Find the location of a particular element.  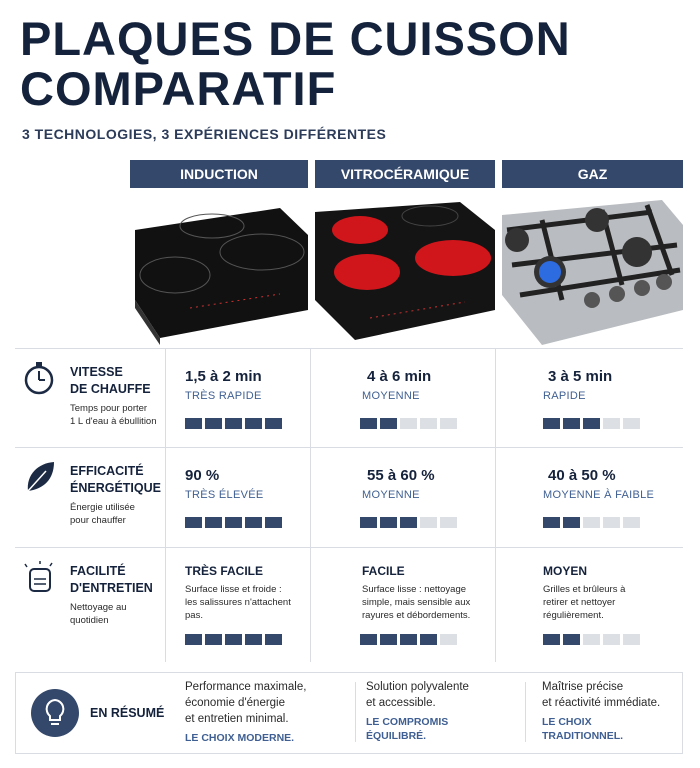

row-description: Nettoyage au is located at coordinates (98, 607).